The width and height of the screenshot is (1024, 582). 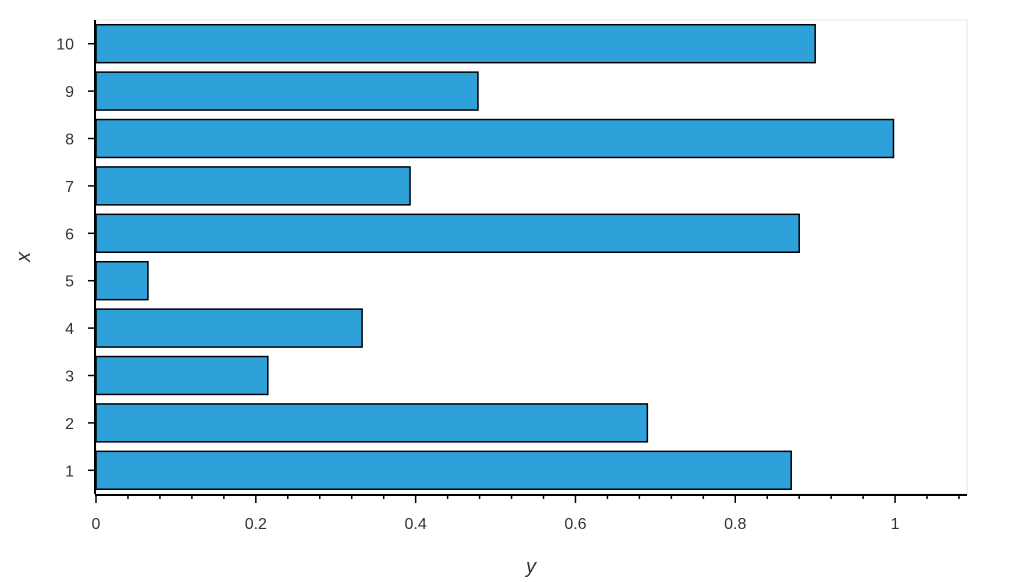 What do you see at coordinates (69, 282) in the screenshot?
I see `y-tick-label-5: 5` at bounding box center [69, 282].